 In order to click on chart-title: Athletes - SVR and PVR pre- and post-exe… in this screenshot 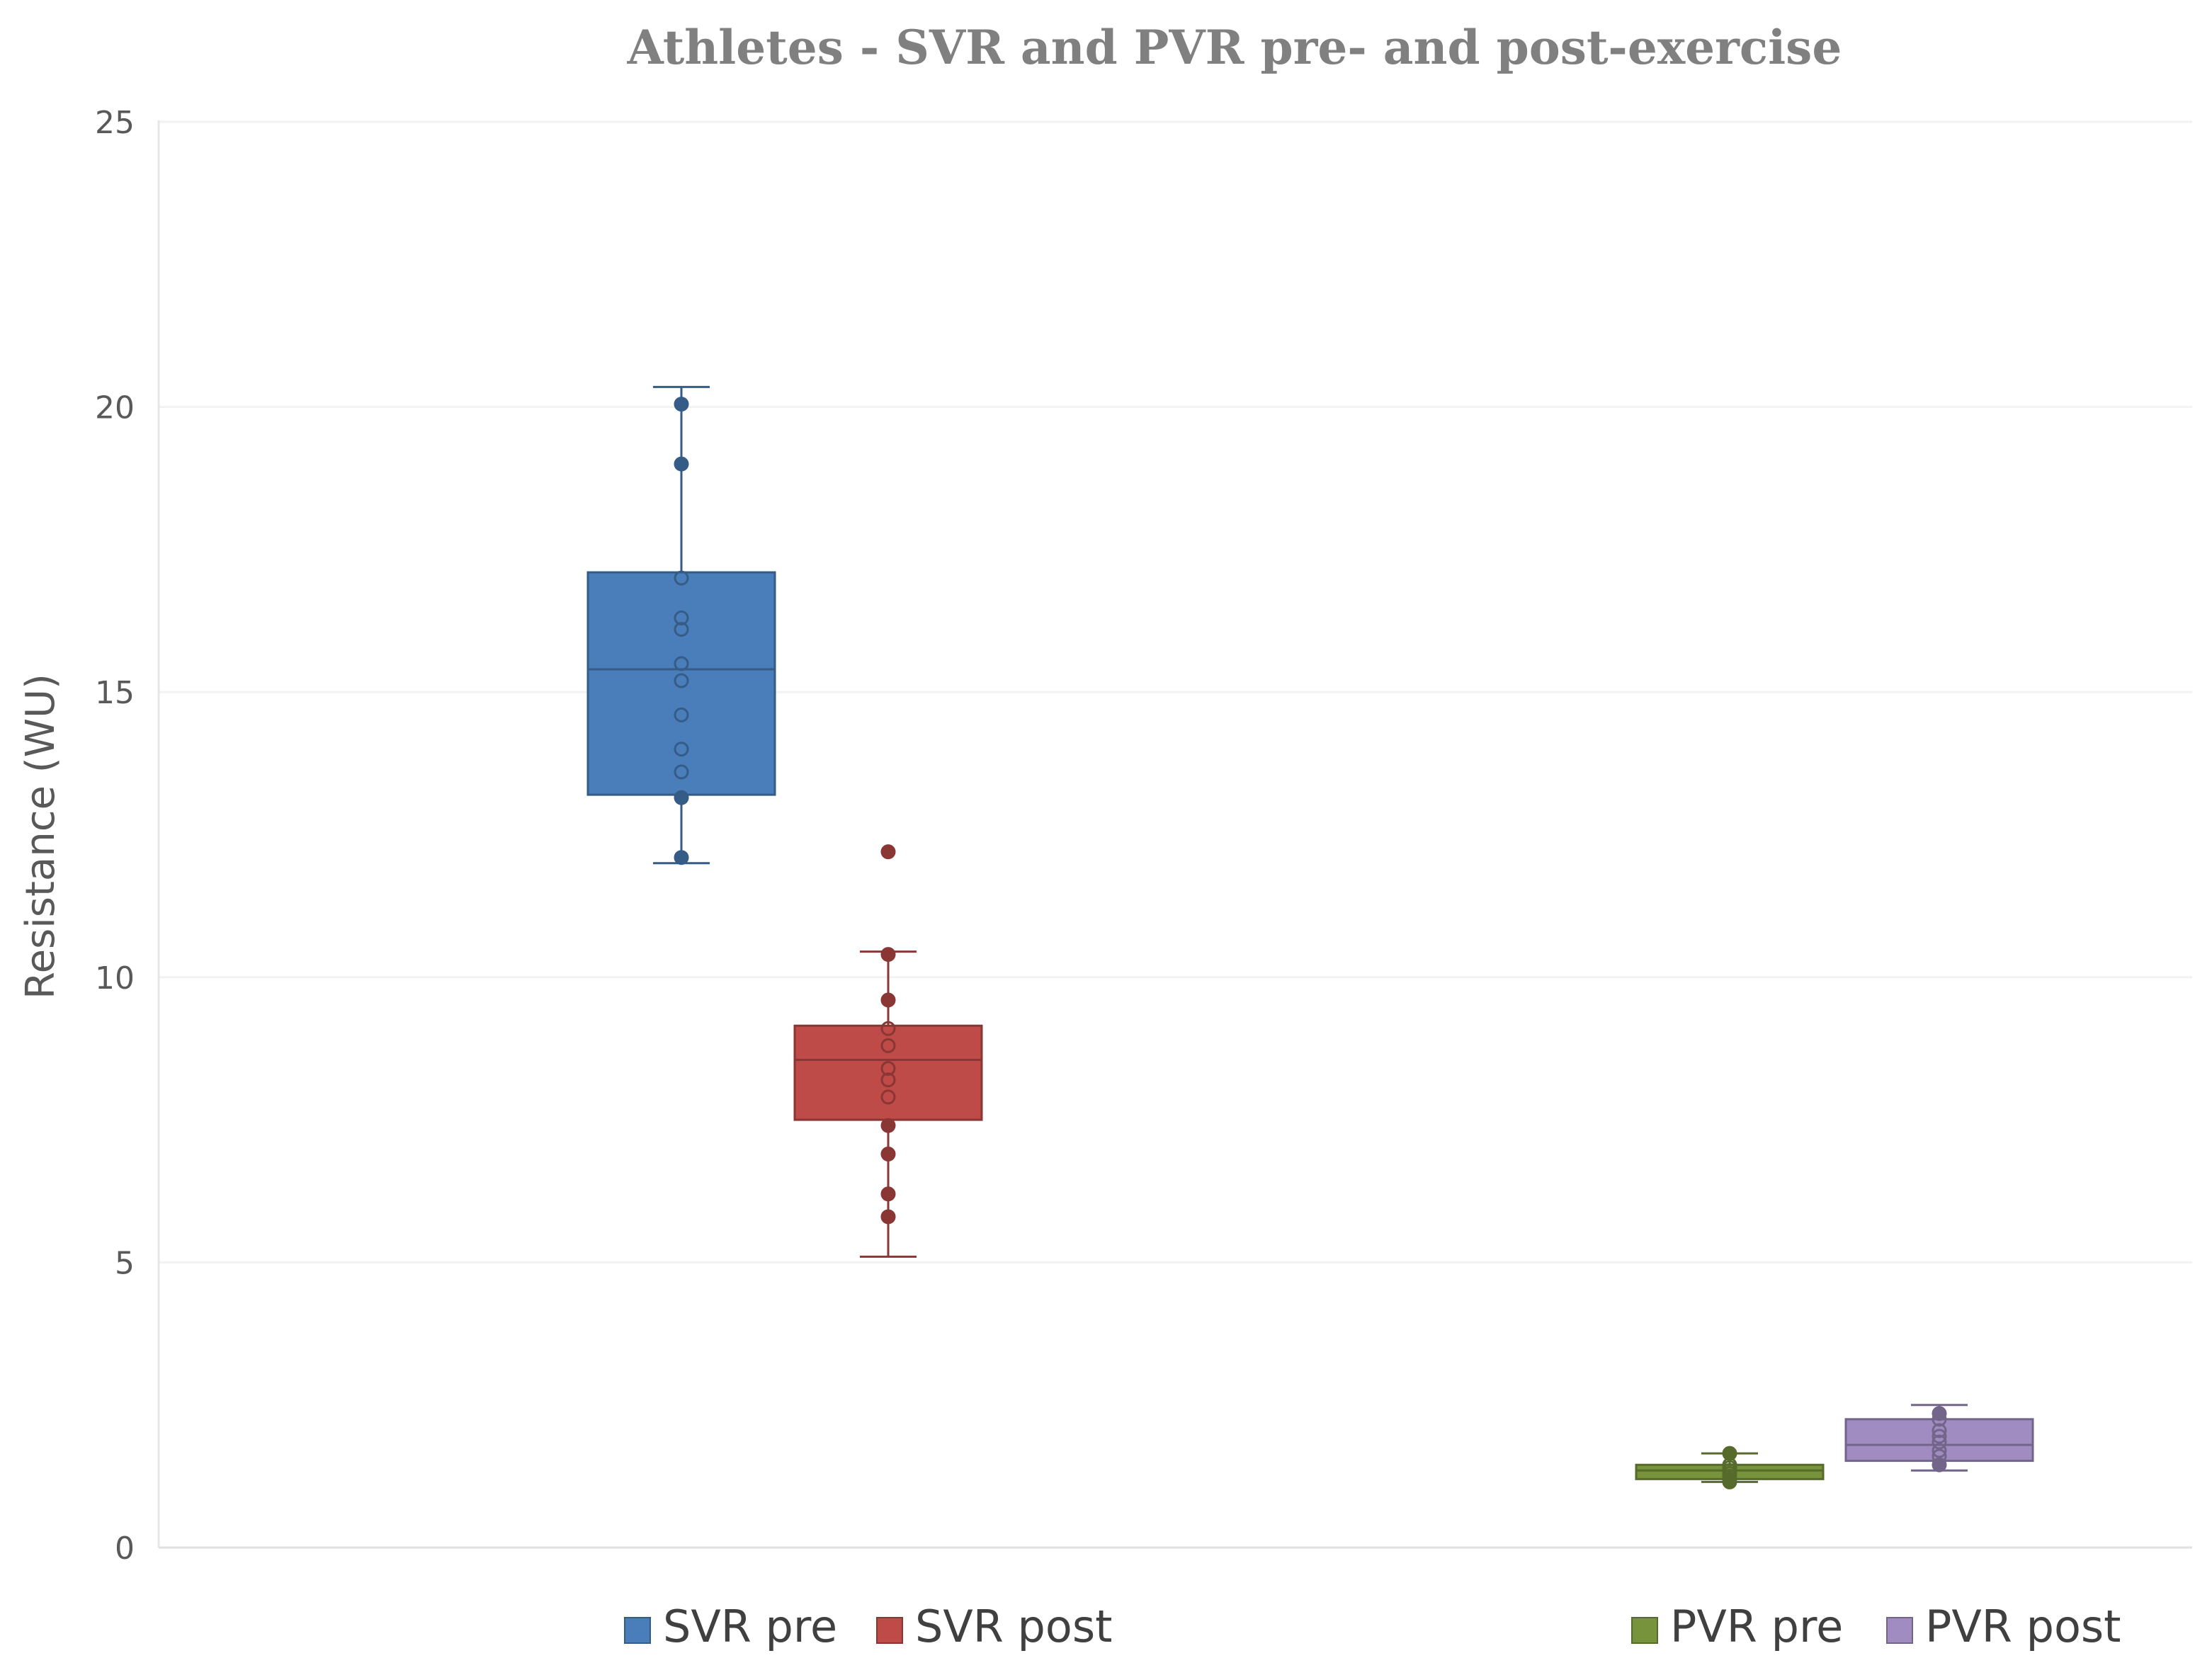, I will do `click(1235, 48)`.